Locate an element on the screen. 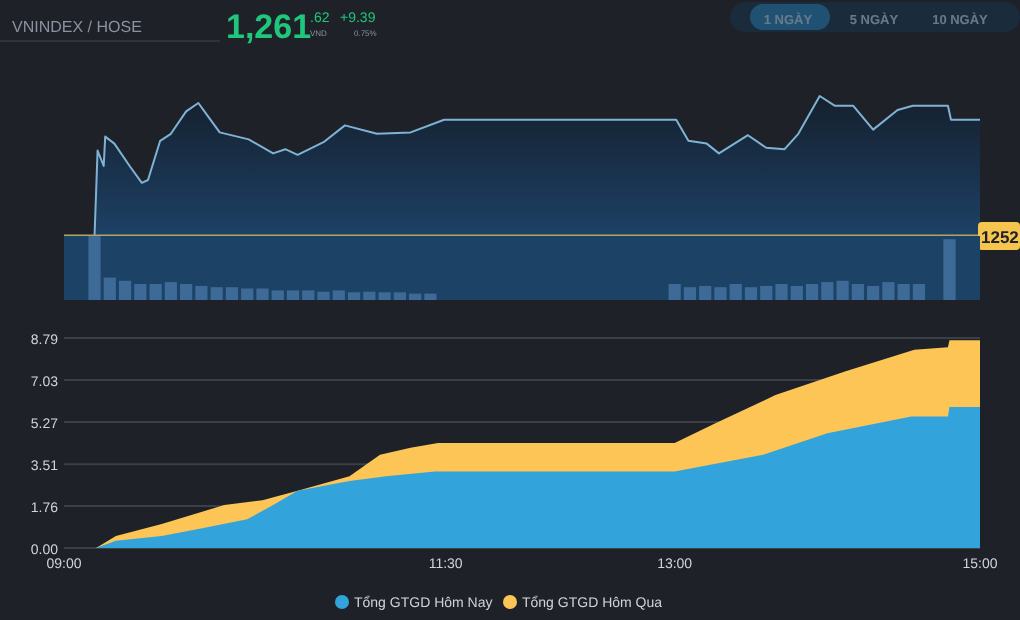  text: 1,261 is located at coordinates (269, 27).